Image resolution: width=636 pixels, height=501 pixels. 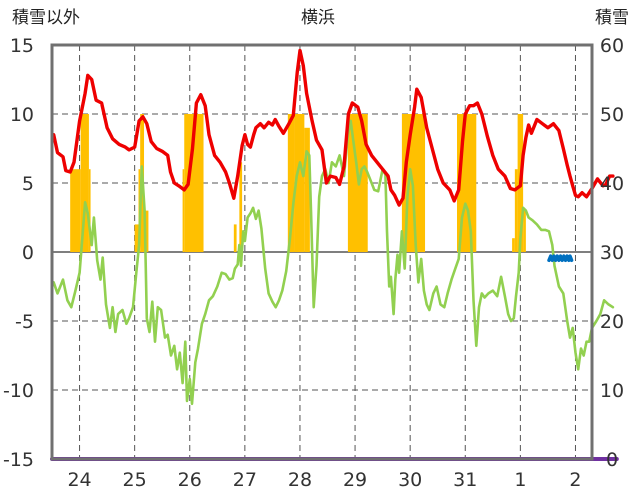 What do you see at coordinates (300, 480) in the screenshot?
I see `day-label: 28` at bounding box center [300, 480].